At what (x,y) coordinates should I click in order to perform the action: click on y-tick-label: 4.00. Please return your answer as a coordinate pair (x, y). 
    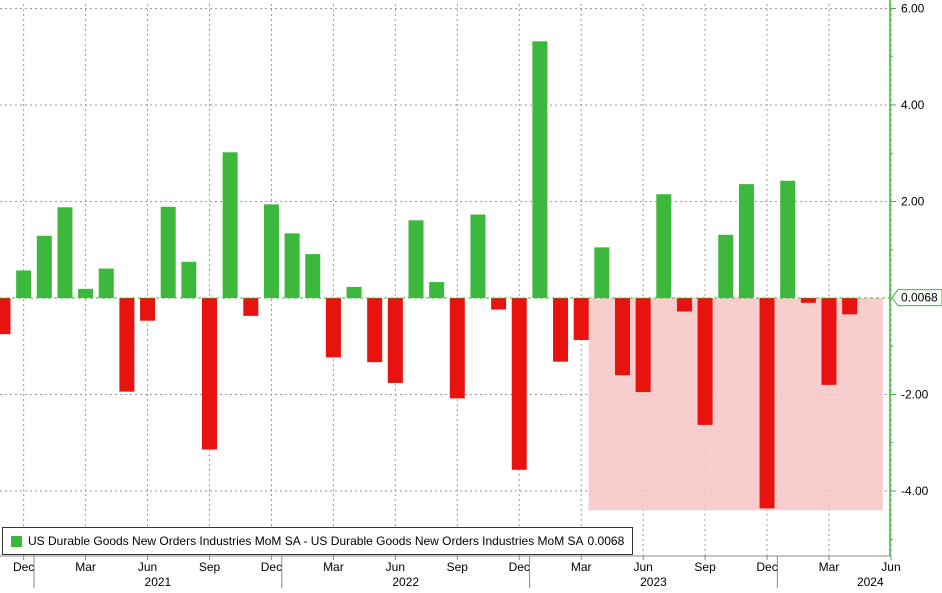
    Looking at the image, I should click on (913, 105).